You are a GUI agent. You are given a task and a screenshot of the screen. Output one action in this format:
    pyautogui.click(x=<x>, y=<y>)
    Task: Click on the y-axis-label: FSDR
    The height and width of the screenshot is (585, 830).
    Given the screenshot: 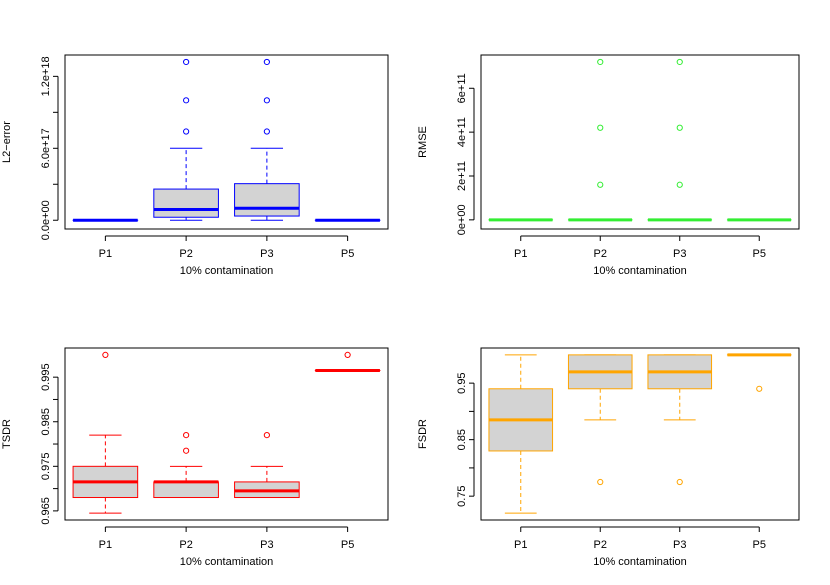 What is the action you would take?
    pyautogui.click(x=423, y=434)
    